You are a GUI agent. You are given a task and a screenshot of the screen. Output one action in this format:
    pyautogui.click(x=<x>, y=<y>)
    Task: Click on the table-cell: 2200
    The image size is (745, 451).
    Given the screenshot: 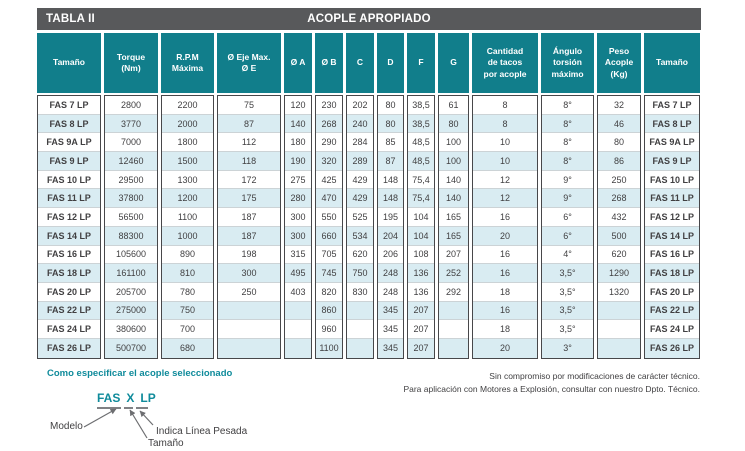 What is the action you would take?
    pyautogui.click(x=187, y=105)
    